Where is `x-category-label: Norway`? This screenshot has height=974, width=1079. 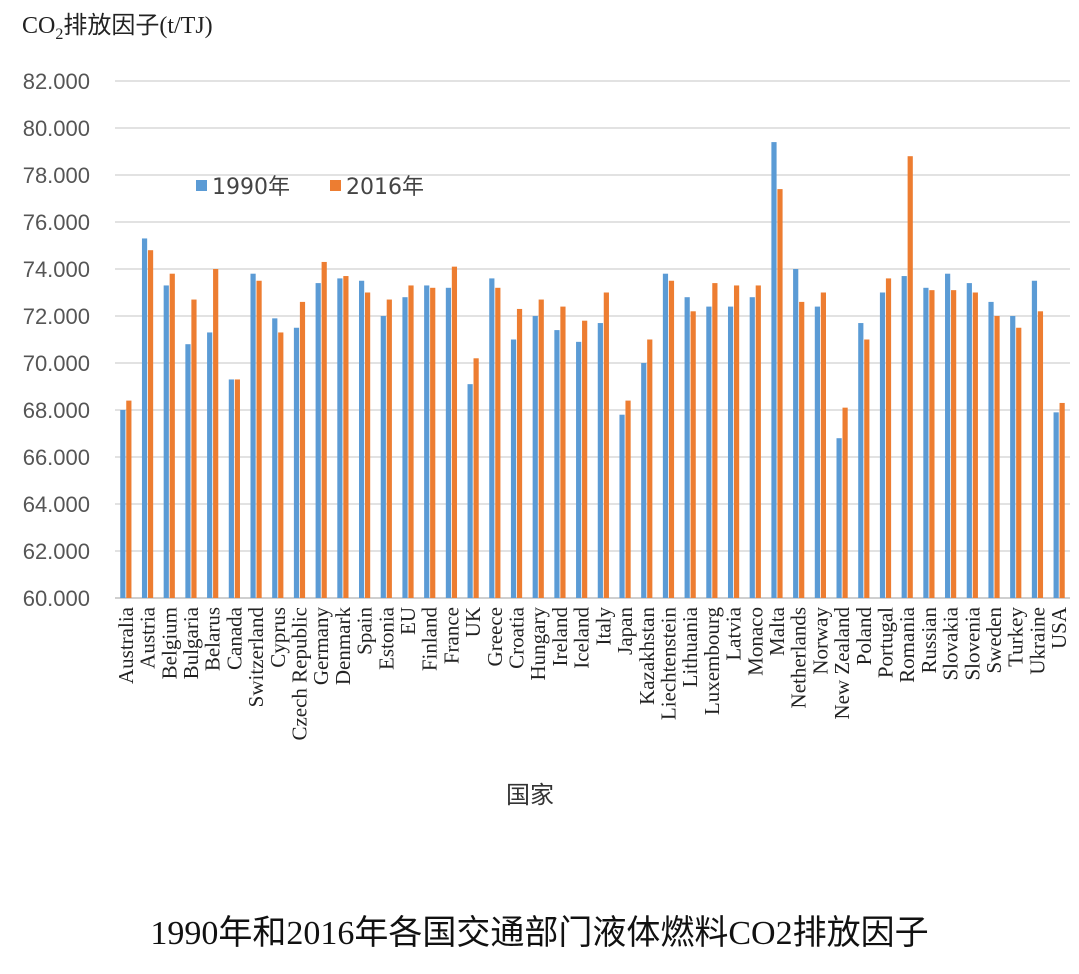 x-category-label: Norway is located at coordinates (820, 641).